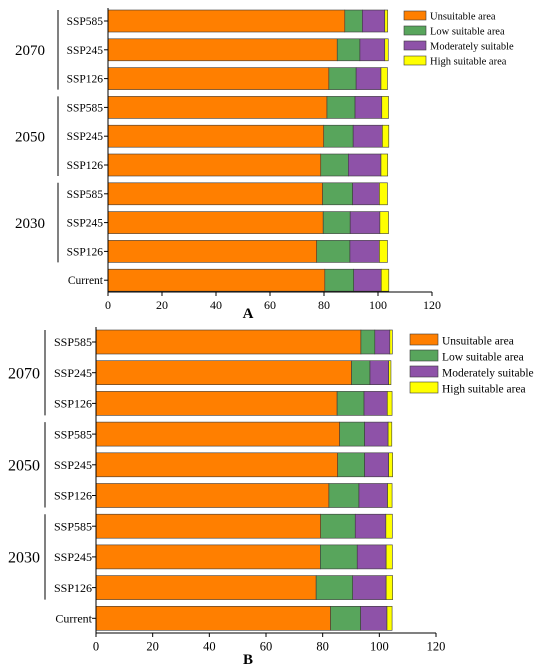 This screenshot has width=550, height=671. What do you see at coordinates (488, 374) in the screenshot?
I see `legend-label: Moderately suitable` at bounding box center [488, 374].